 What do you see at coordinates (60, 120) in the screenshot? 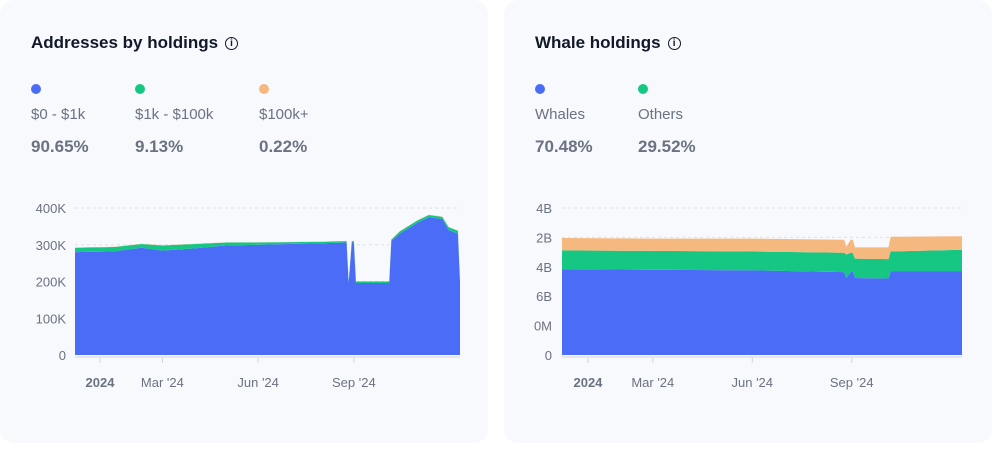
I see `legend-item: $0 - $1k 90.65%` at bounding box center [60, 120].